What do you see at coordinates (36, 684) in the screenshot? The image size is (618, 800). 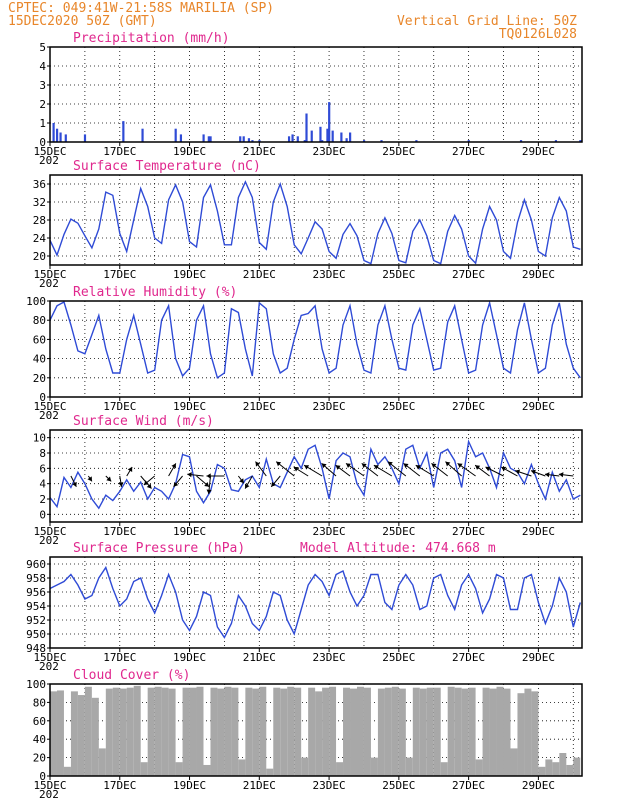 I see `y-tick-label: 100` at bounding box center [36, 684].